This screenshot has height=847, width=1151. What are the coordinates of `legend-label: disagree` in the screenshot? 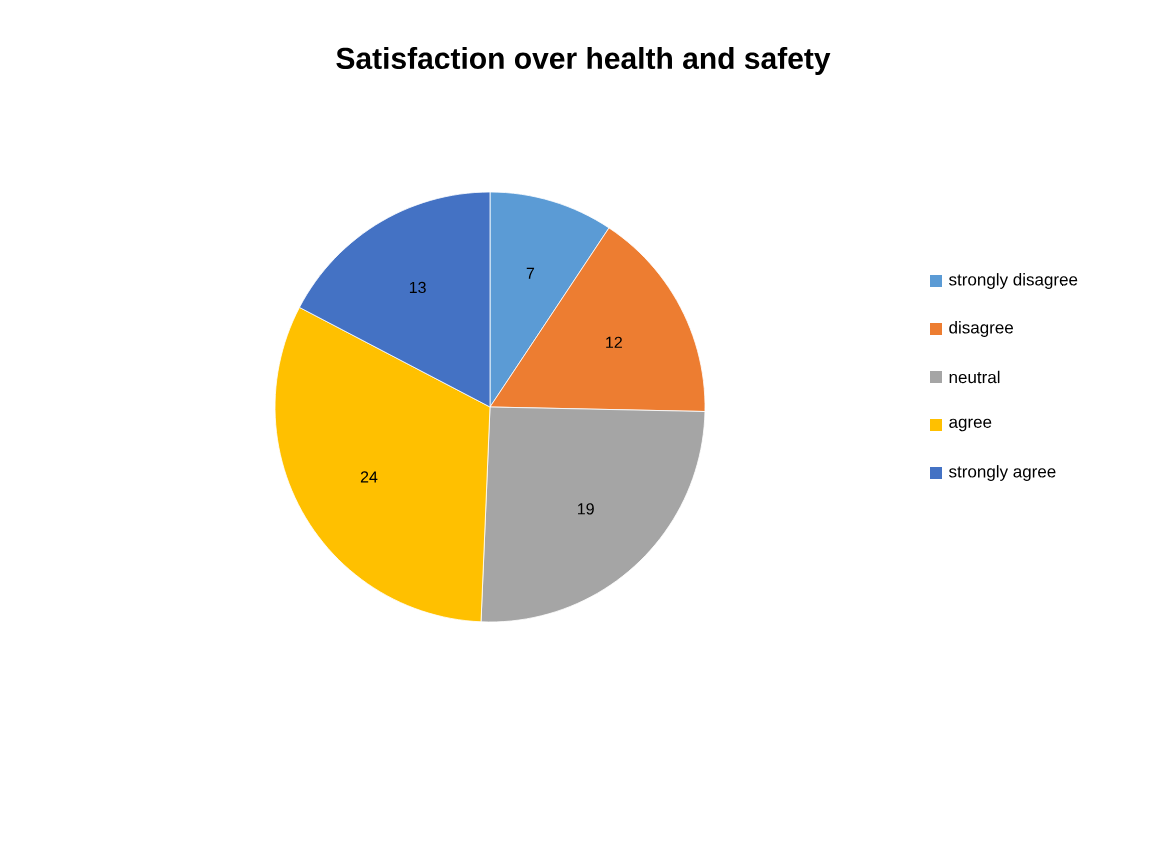 It's located at (981, 329).